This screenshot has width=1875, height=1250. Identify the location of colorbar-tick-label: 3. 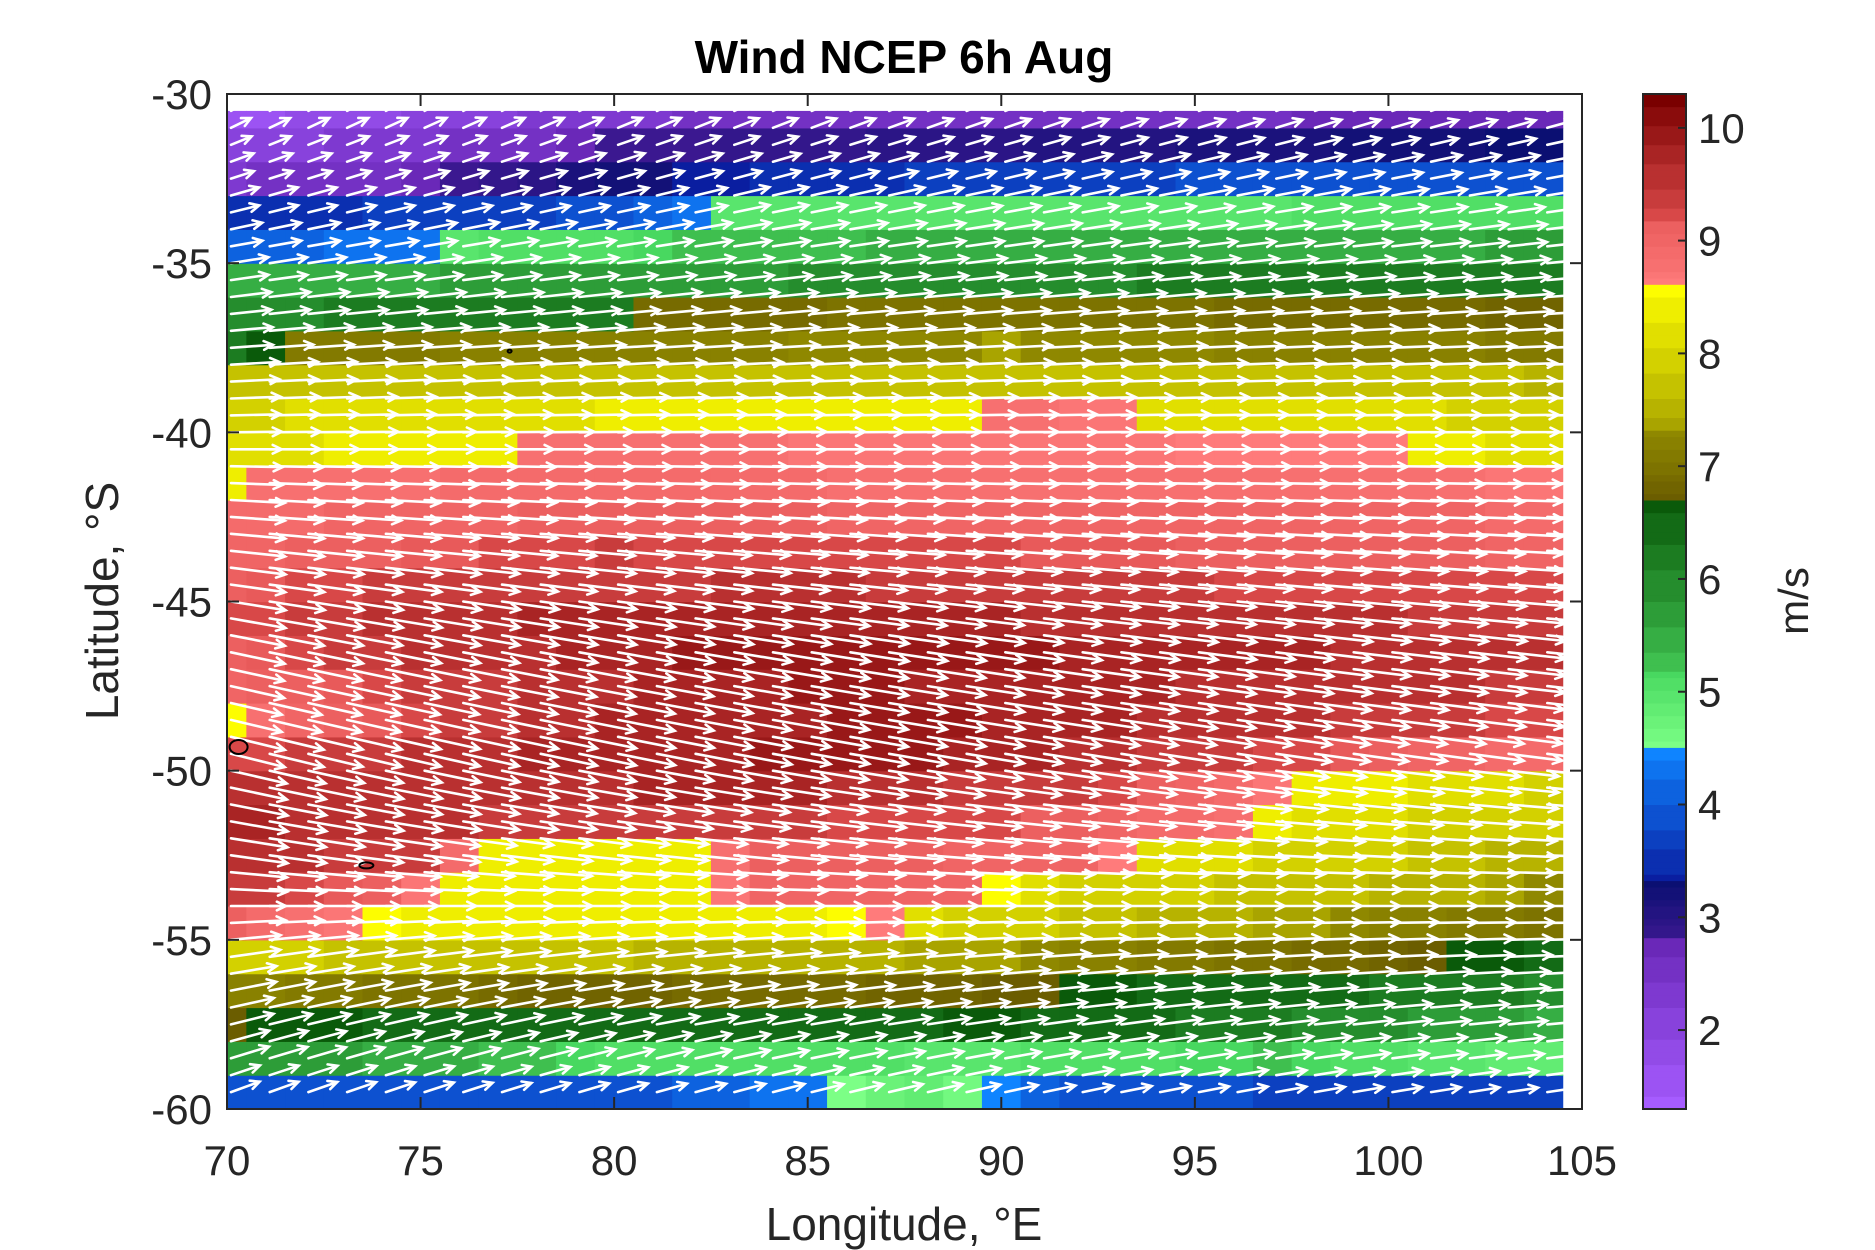
(1709, 917).